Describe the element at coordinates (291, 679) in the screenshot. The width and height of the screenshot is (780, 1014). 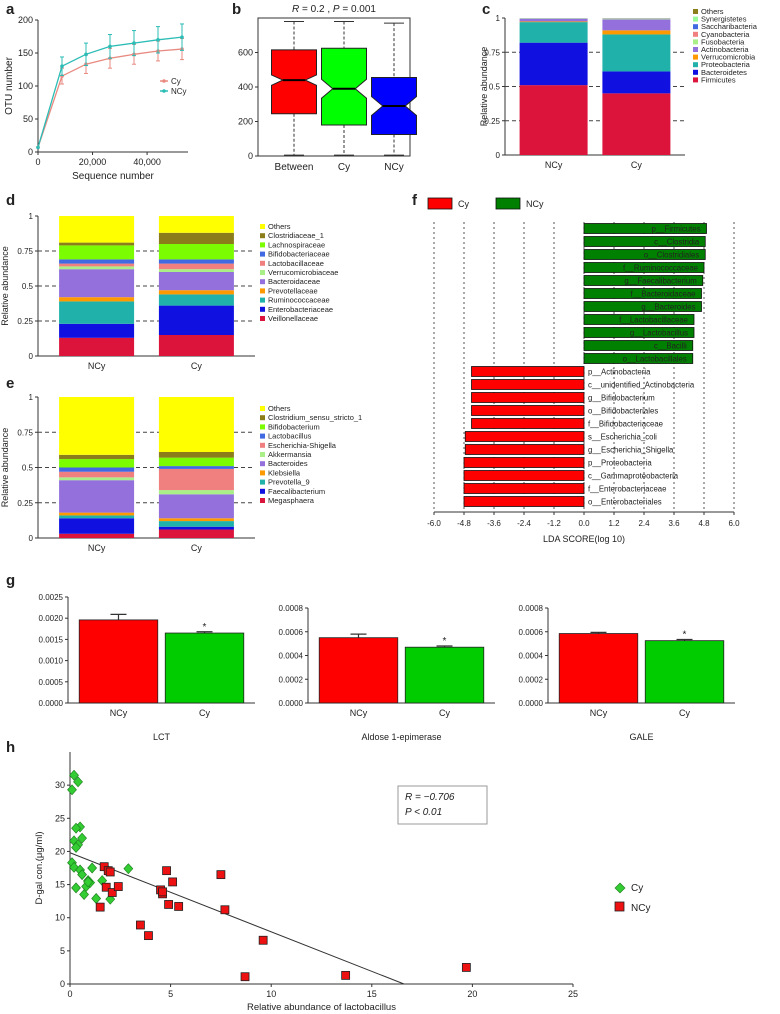
I see `g2-y-tick-label: 0.0002` at that location.